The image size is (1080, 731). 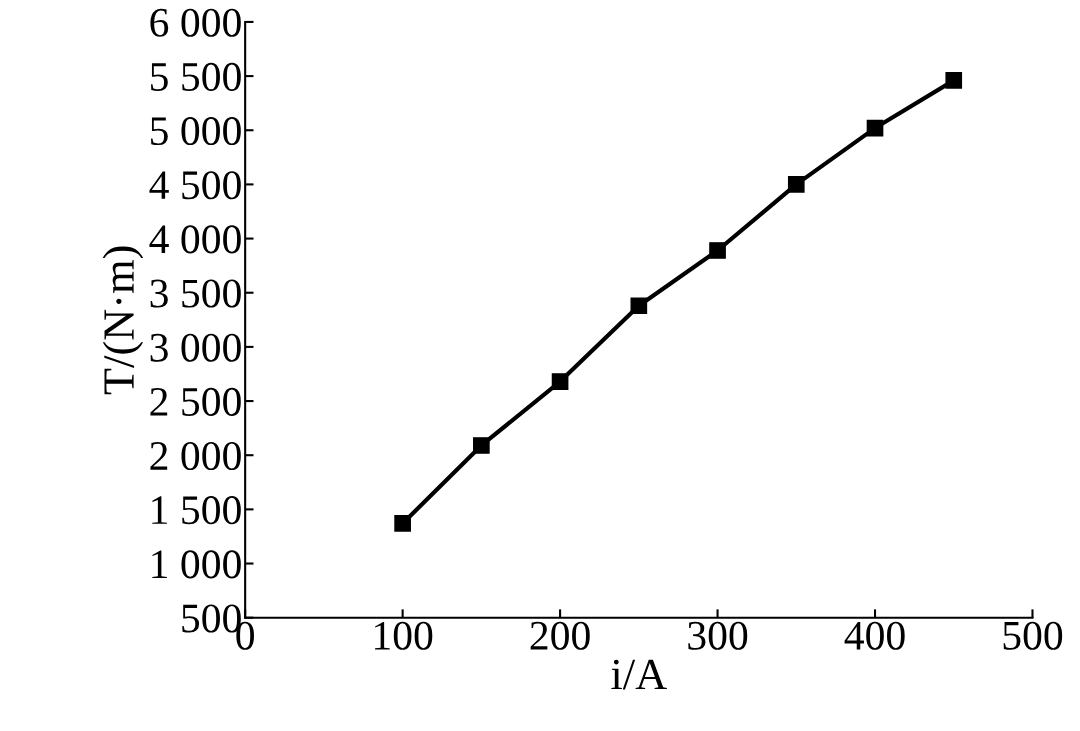 What do you see at coordinates (195, 456) in the screenshot?
I see `y-tick-label: 2 000` at bounding box center [195, 456].